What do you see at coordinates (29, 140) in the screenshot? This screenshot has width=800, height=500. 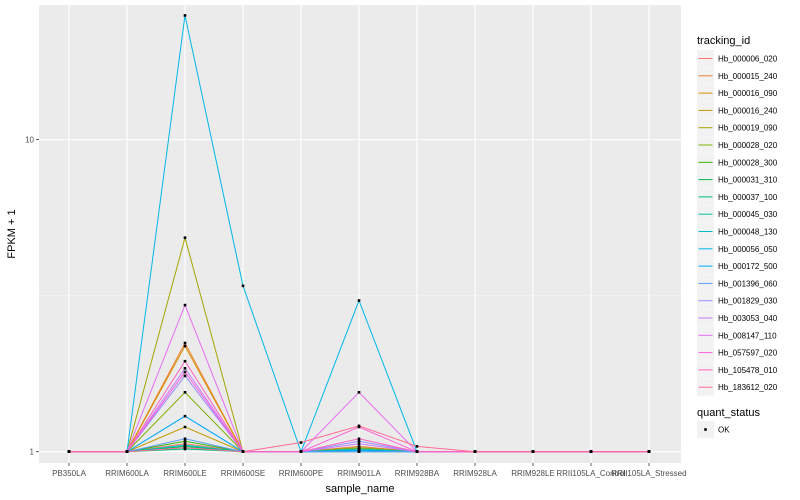 I see `y-tick-label: 10` at bounding box center [29, 140].